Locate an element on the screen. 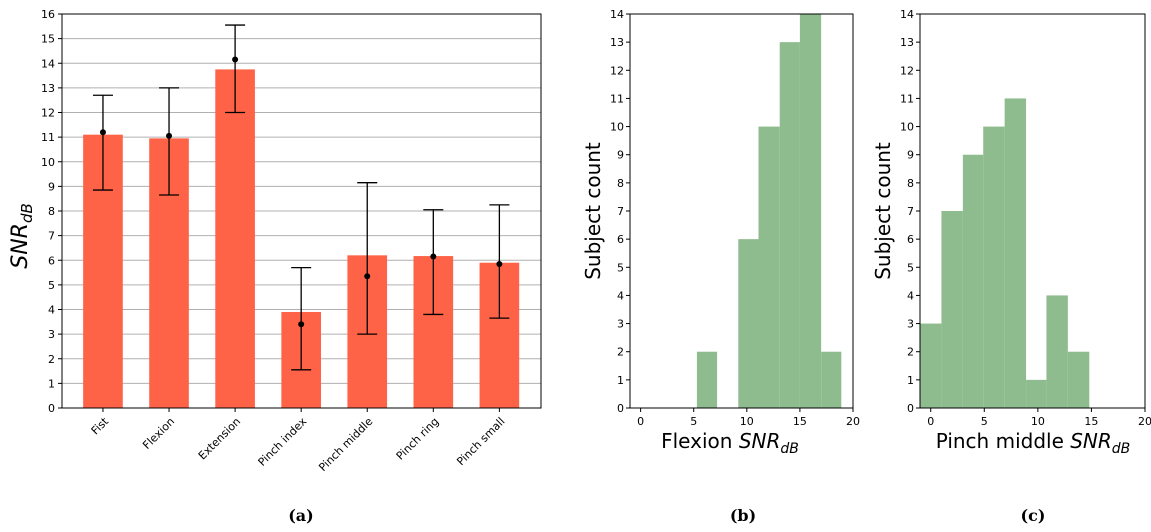 The image size is (1151, 532). c-y-tick-label: 3 is located at coordinates (910, 324).